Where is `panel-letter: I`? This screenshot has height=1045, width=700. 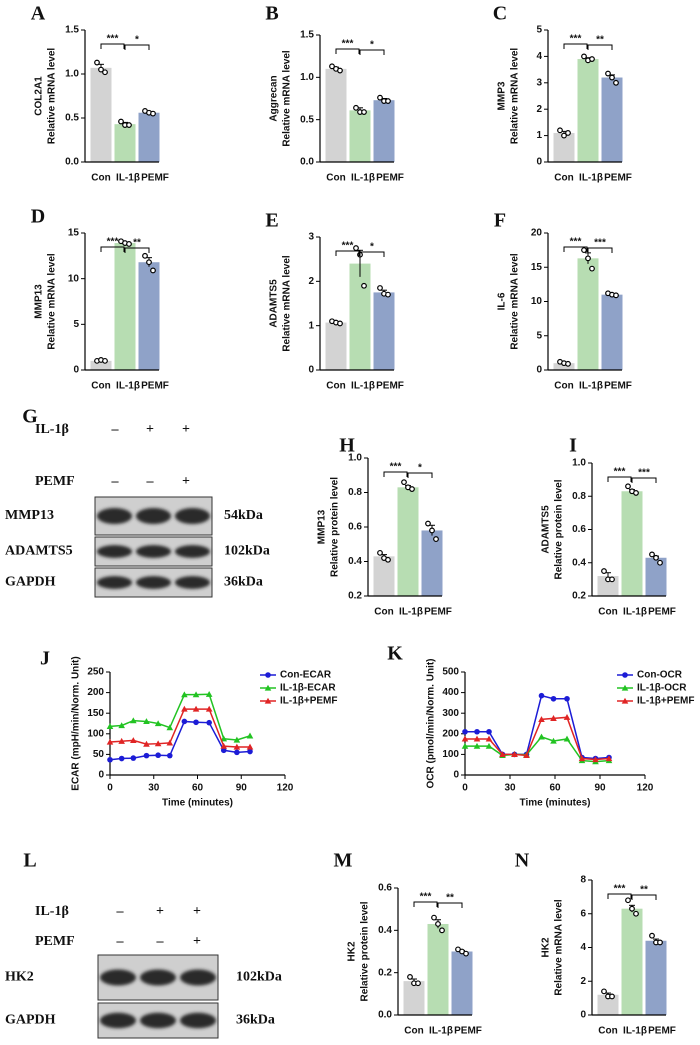
panel-letter: I is located at coordinates (573, 446).